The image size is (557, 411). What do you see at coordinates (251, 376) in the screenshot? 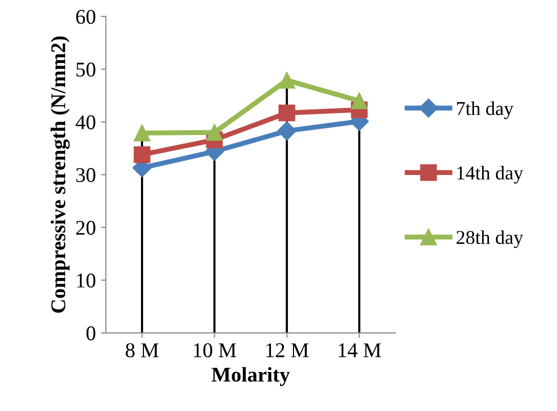
I see `x-axis-title: Molarity` at bounding box center [251, 376].